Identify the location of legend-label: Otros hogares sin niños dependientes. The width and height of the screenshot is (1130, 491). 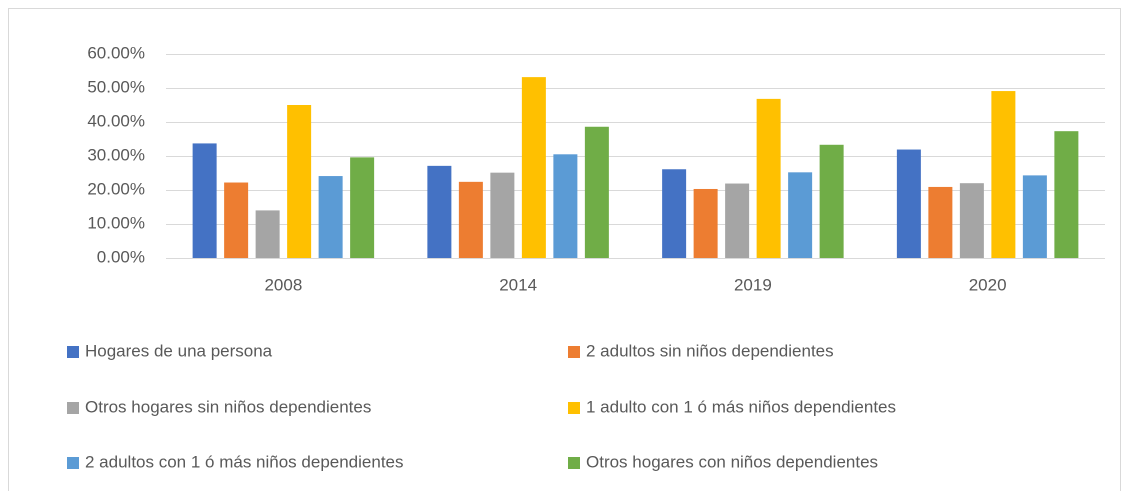
(228, 406).